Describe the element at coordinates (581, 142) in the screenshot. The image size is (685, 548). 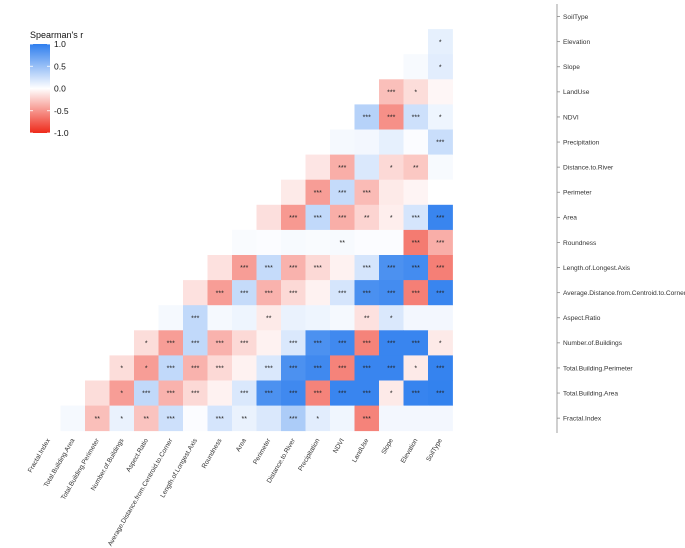
I see `row-label: Precipitation` at that location.